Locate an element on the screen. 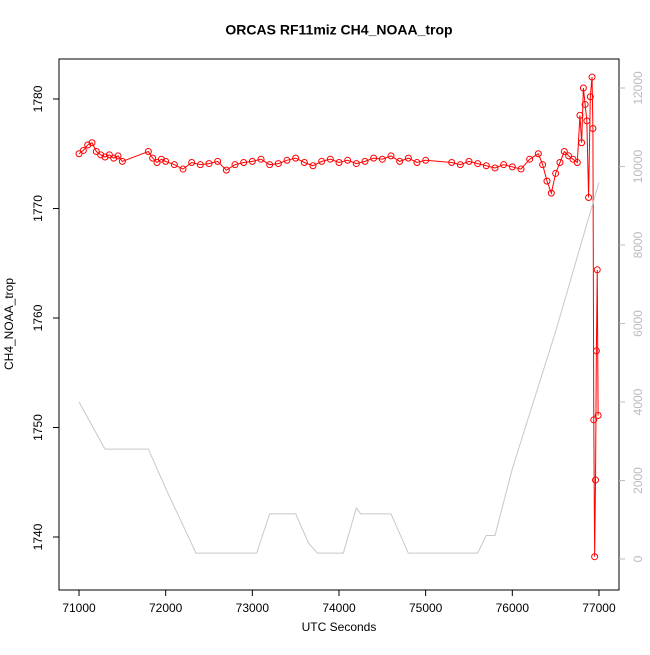  y-tick-label: 1750 is located at coordinates (38, 427).